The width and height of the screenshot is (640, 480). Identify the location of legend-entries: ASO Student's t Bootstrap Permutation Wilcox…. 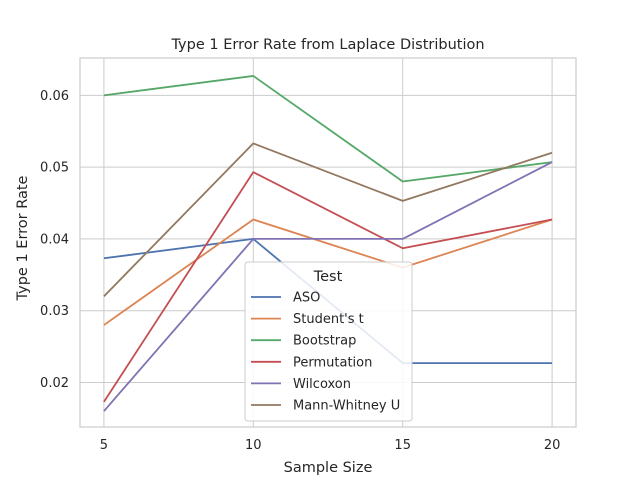
(325, 352).